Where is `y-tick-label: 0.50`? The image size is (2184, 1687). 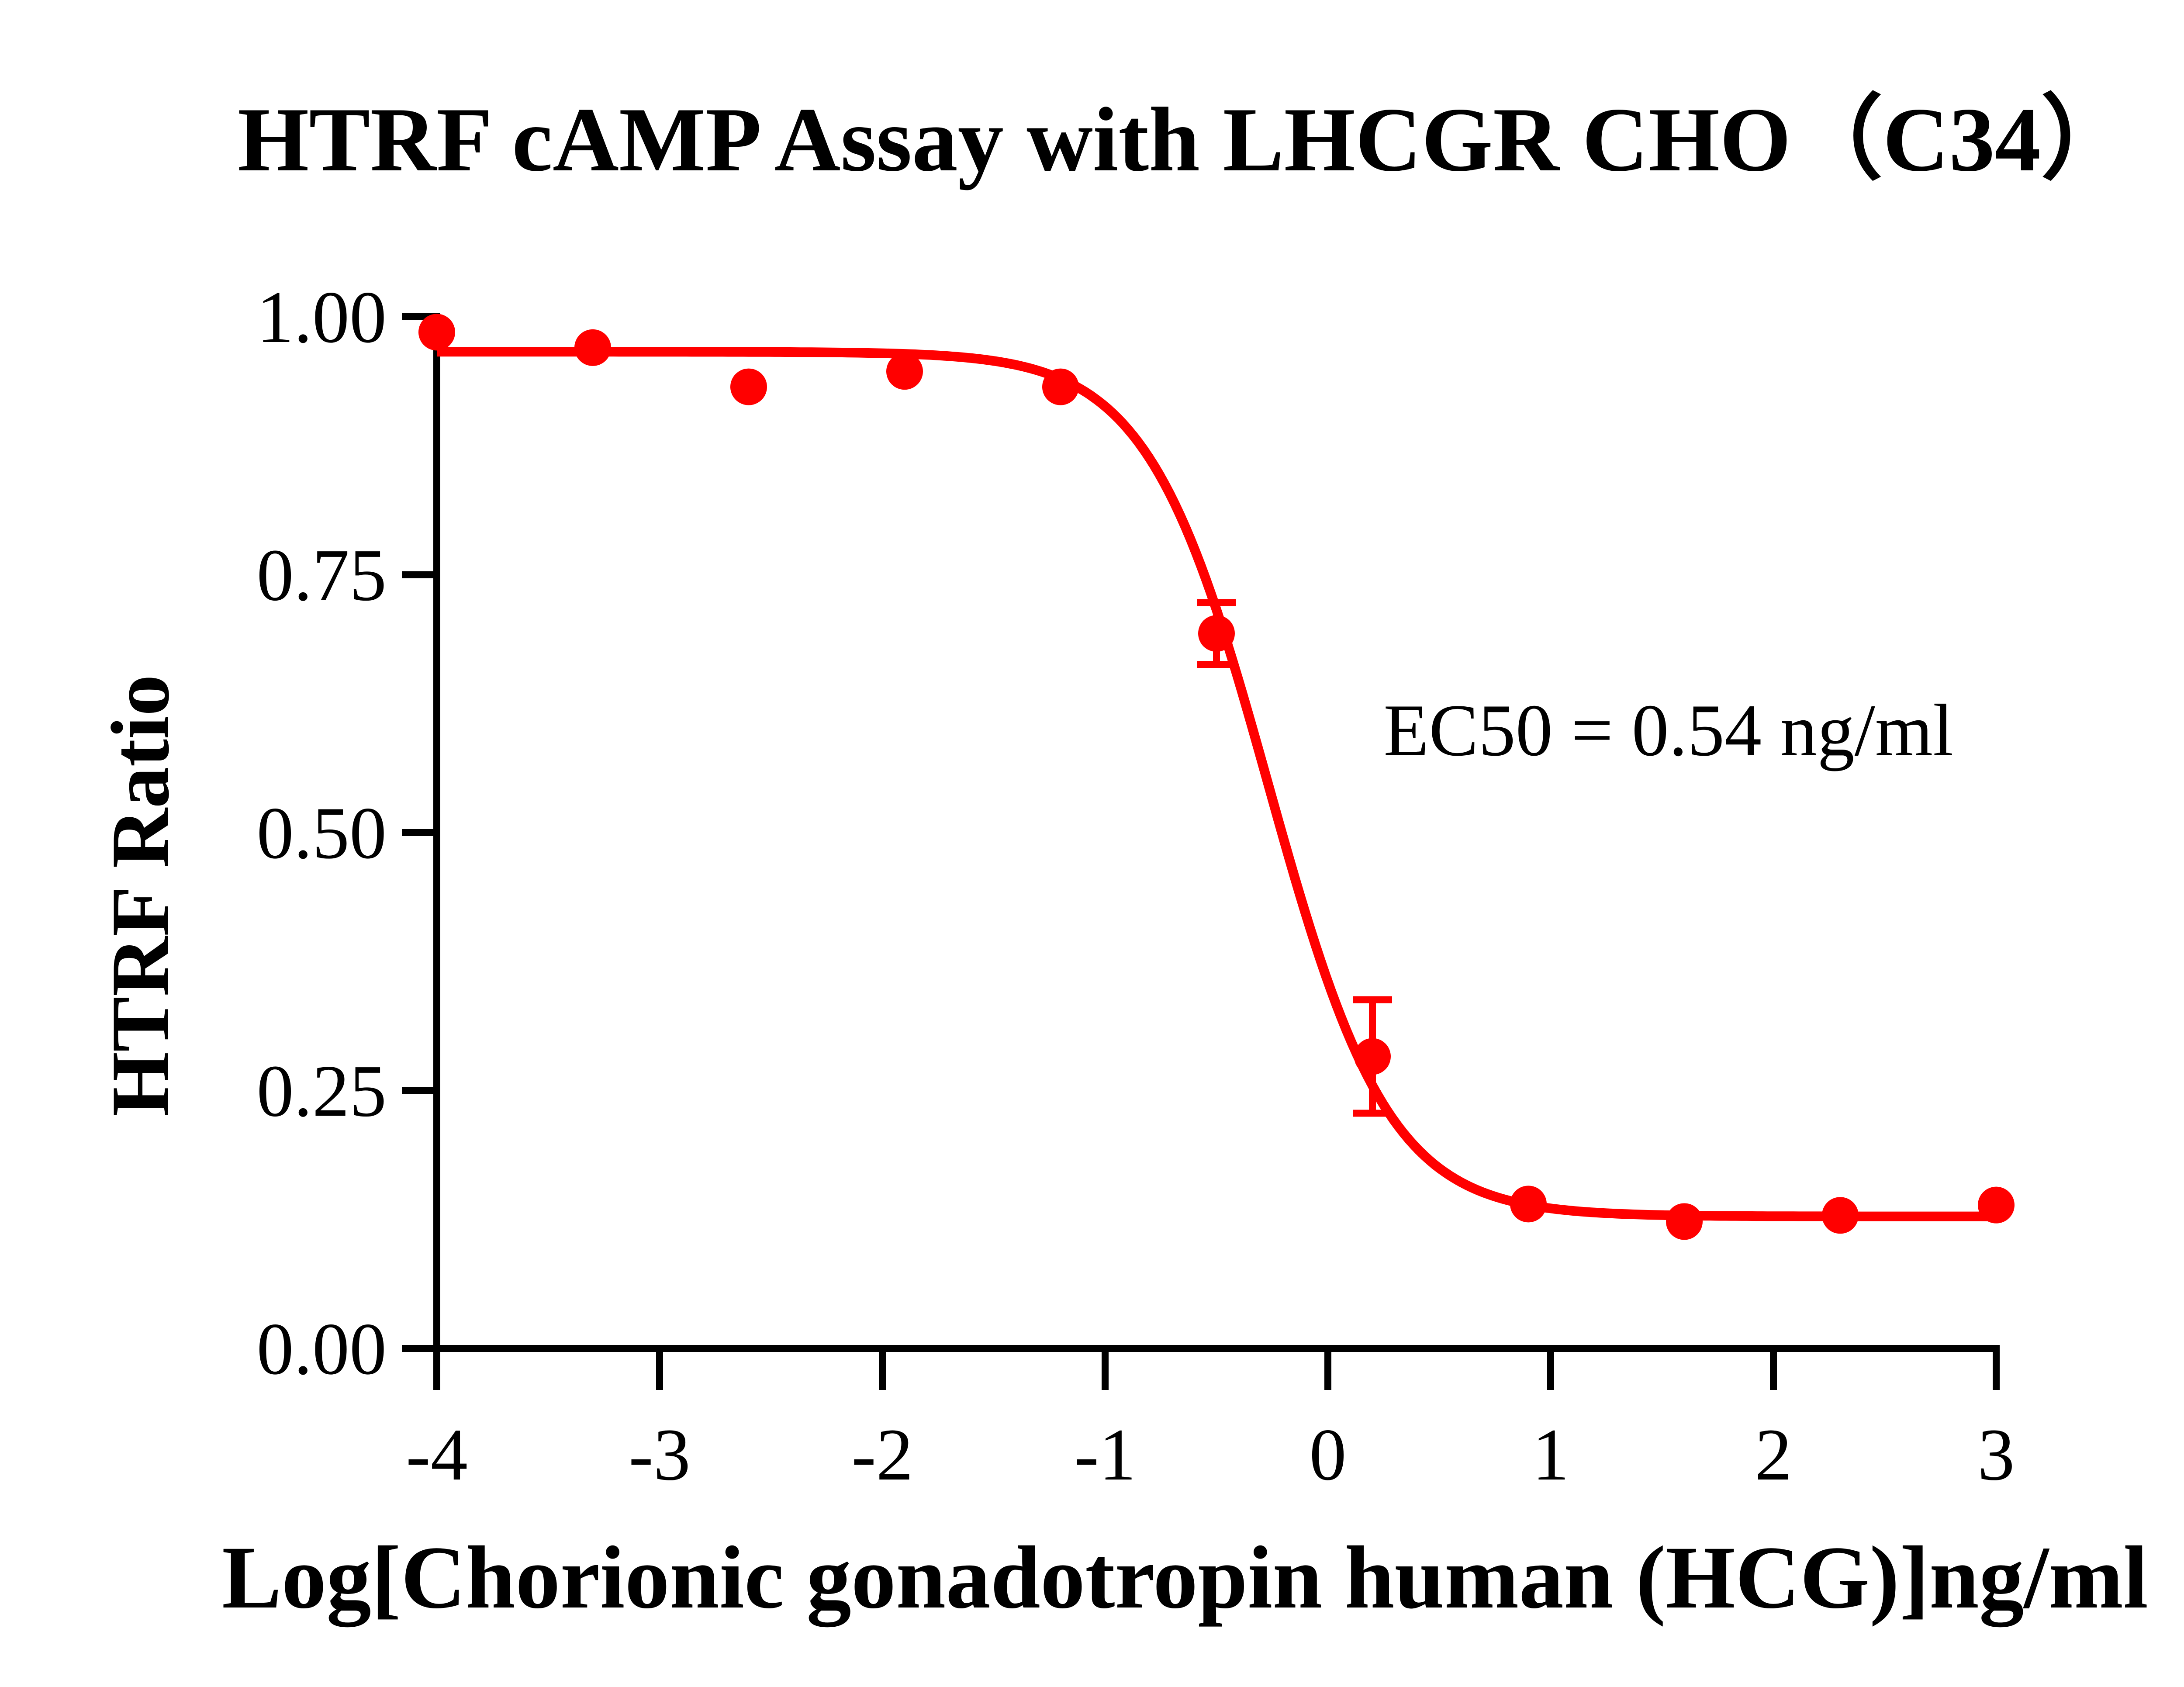
y-tick-label: 0.50 is located at coordinates (322, 833).